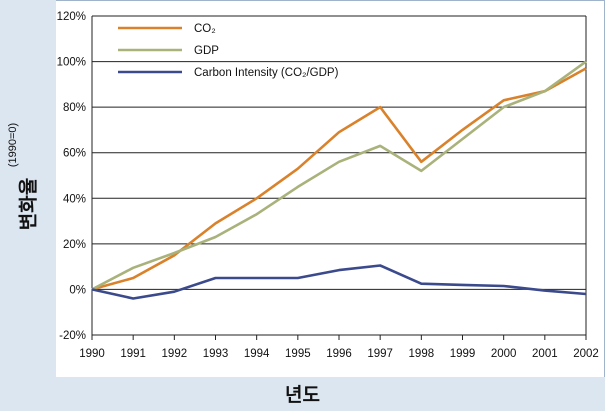 This screenshot has width=605, height=411. What do you see at coordinates (13, 145) in the screenshot?
I see `y-axis-sublabel: (1990=0)` at bounding box center [13, 145].